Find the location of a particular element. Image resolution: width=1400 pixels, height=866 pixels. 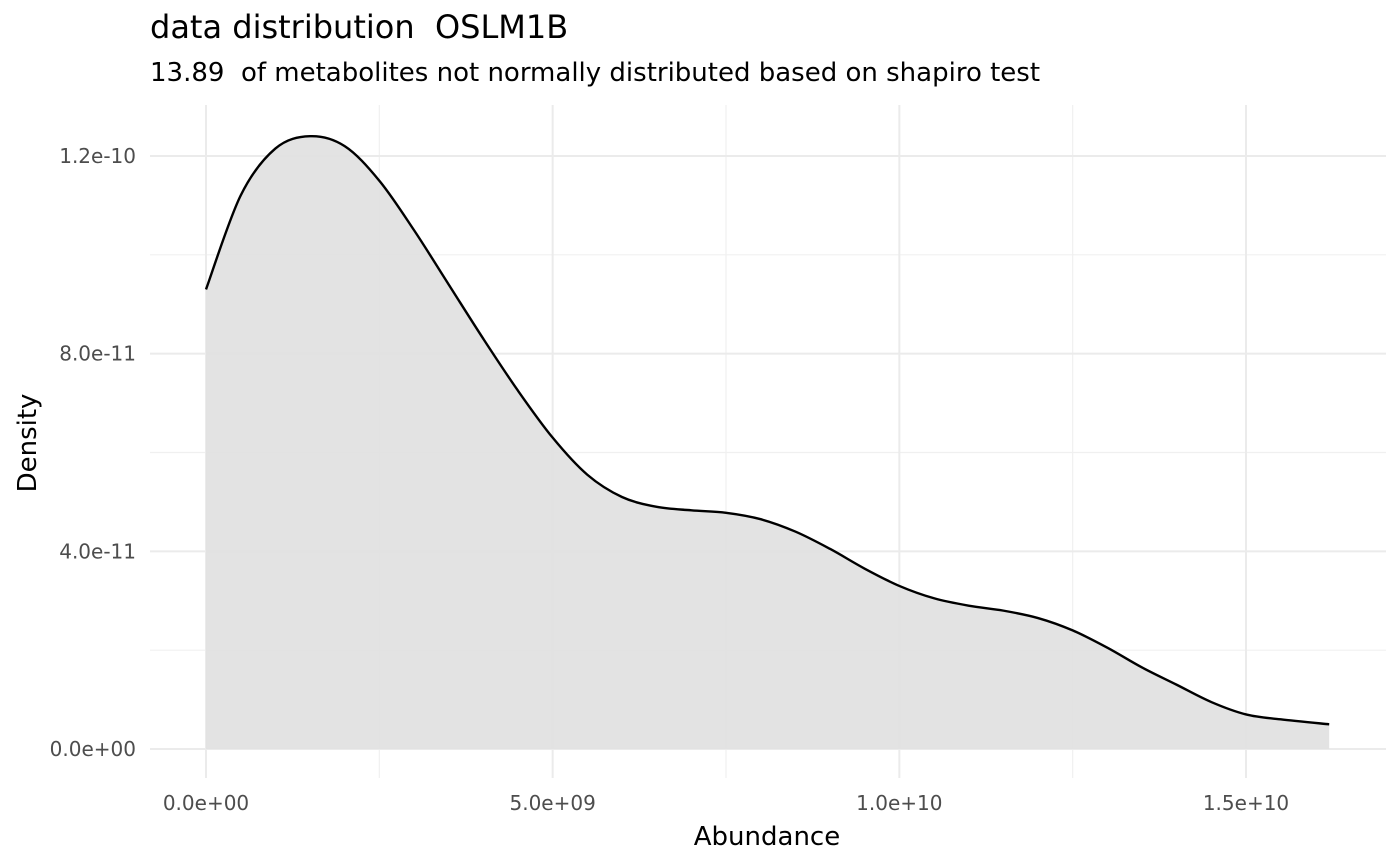

x-tick-label: 1.0e+10 is located at coordinates (899, 803).